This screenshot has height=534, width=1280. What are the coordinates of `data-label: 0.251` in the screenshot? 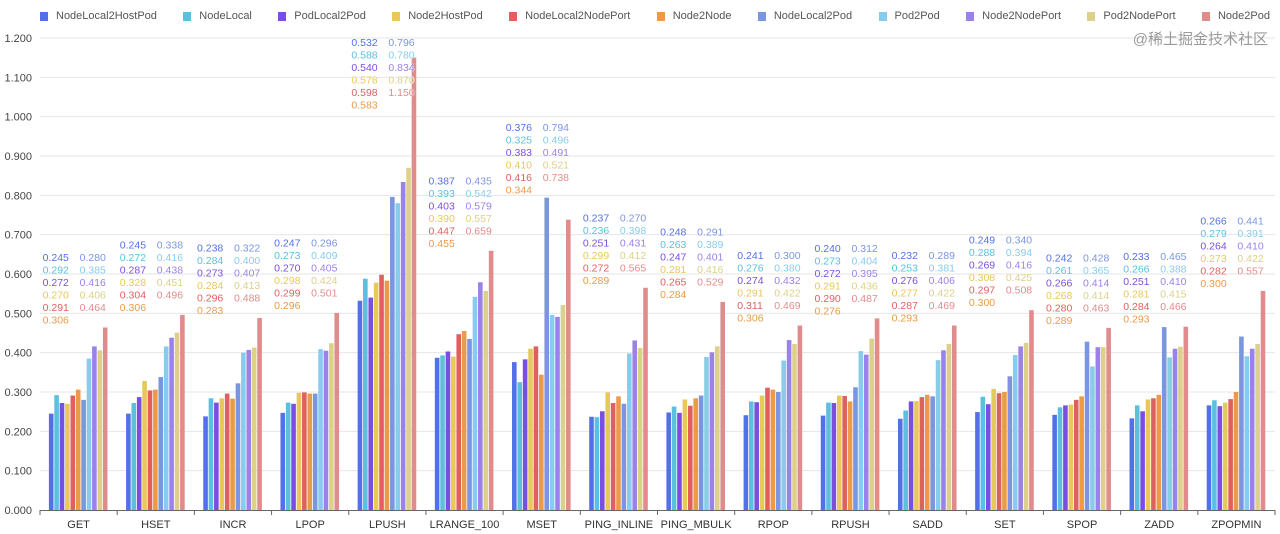 It's located at (596, 243).